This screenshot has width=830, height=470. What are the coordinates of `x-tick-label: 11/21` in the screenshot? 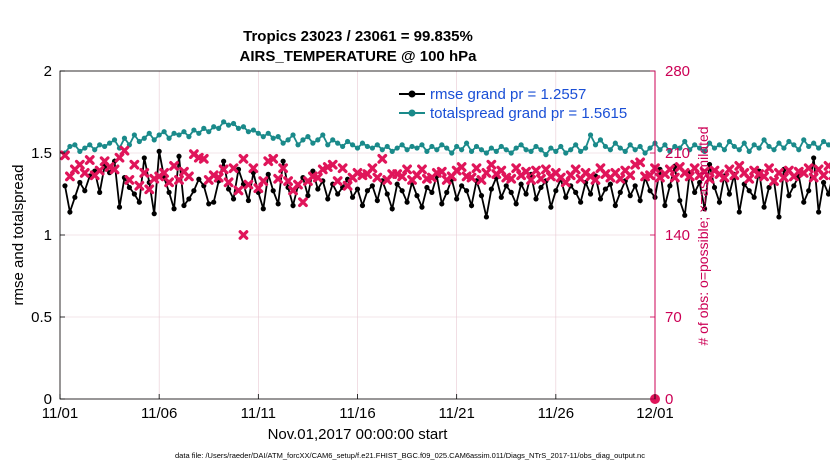 It's located at (456, 413).